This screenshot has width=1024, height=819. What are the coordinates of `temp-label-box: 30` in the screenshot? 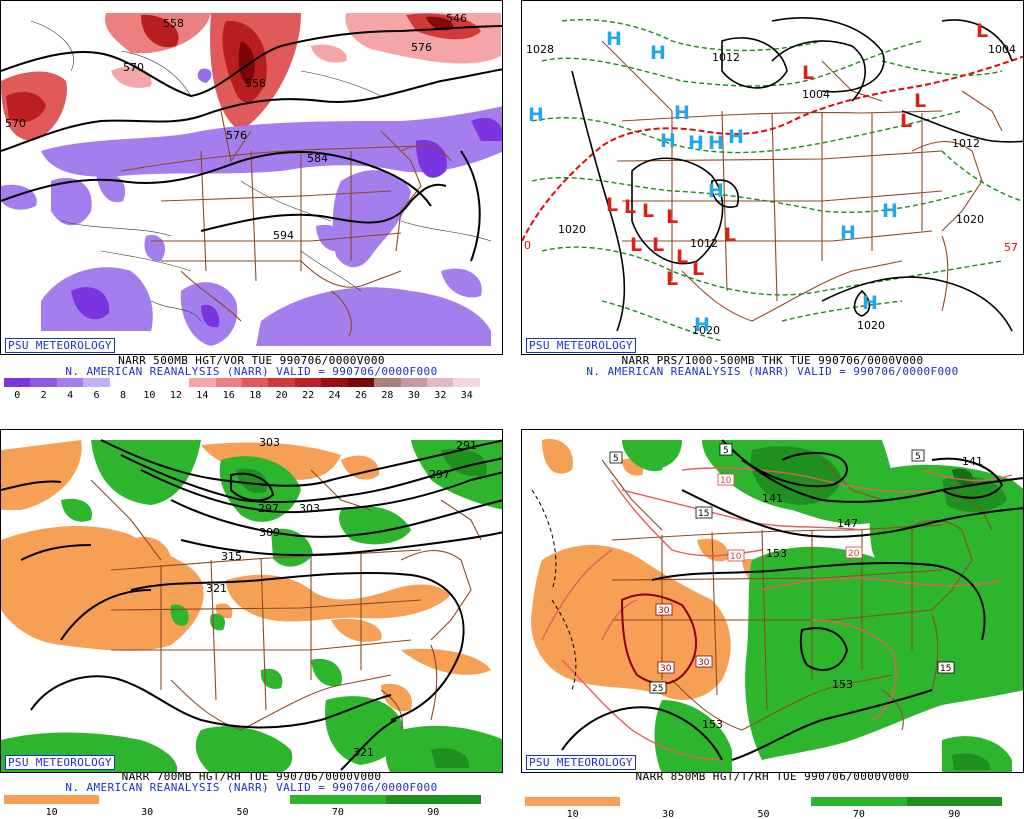 It's located at (704, 661).